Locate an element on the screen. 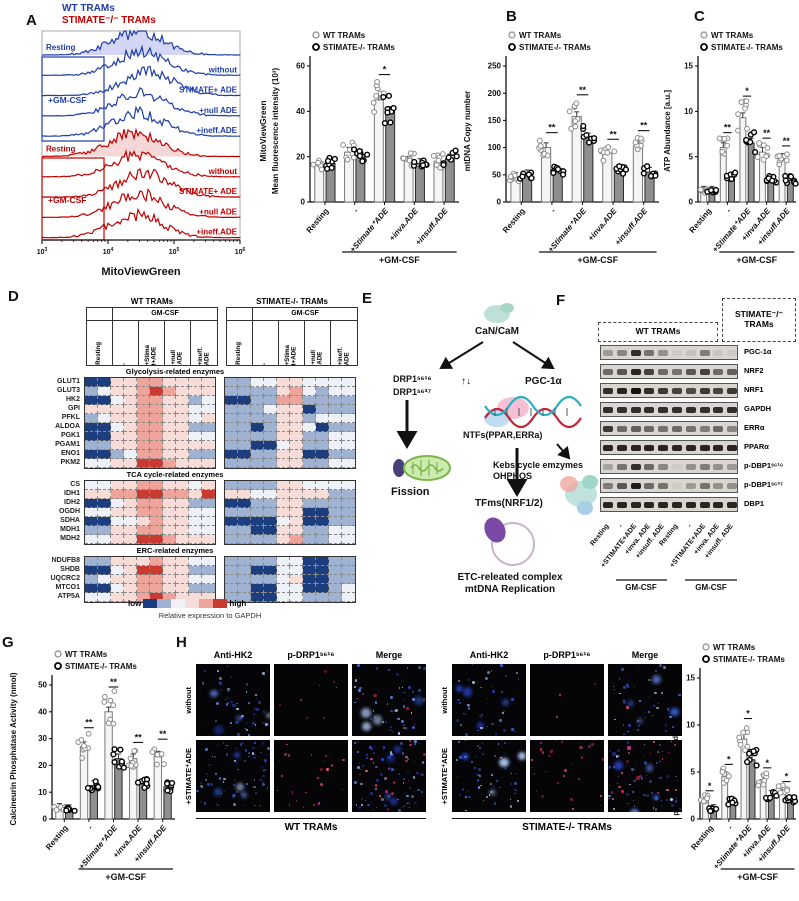 The width and height of the screenshot is (799, 901). heatmap-row-label: MTCO1 is located at coordinates (68, 587).